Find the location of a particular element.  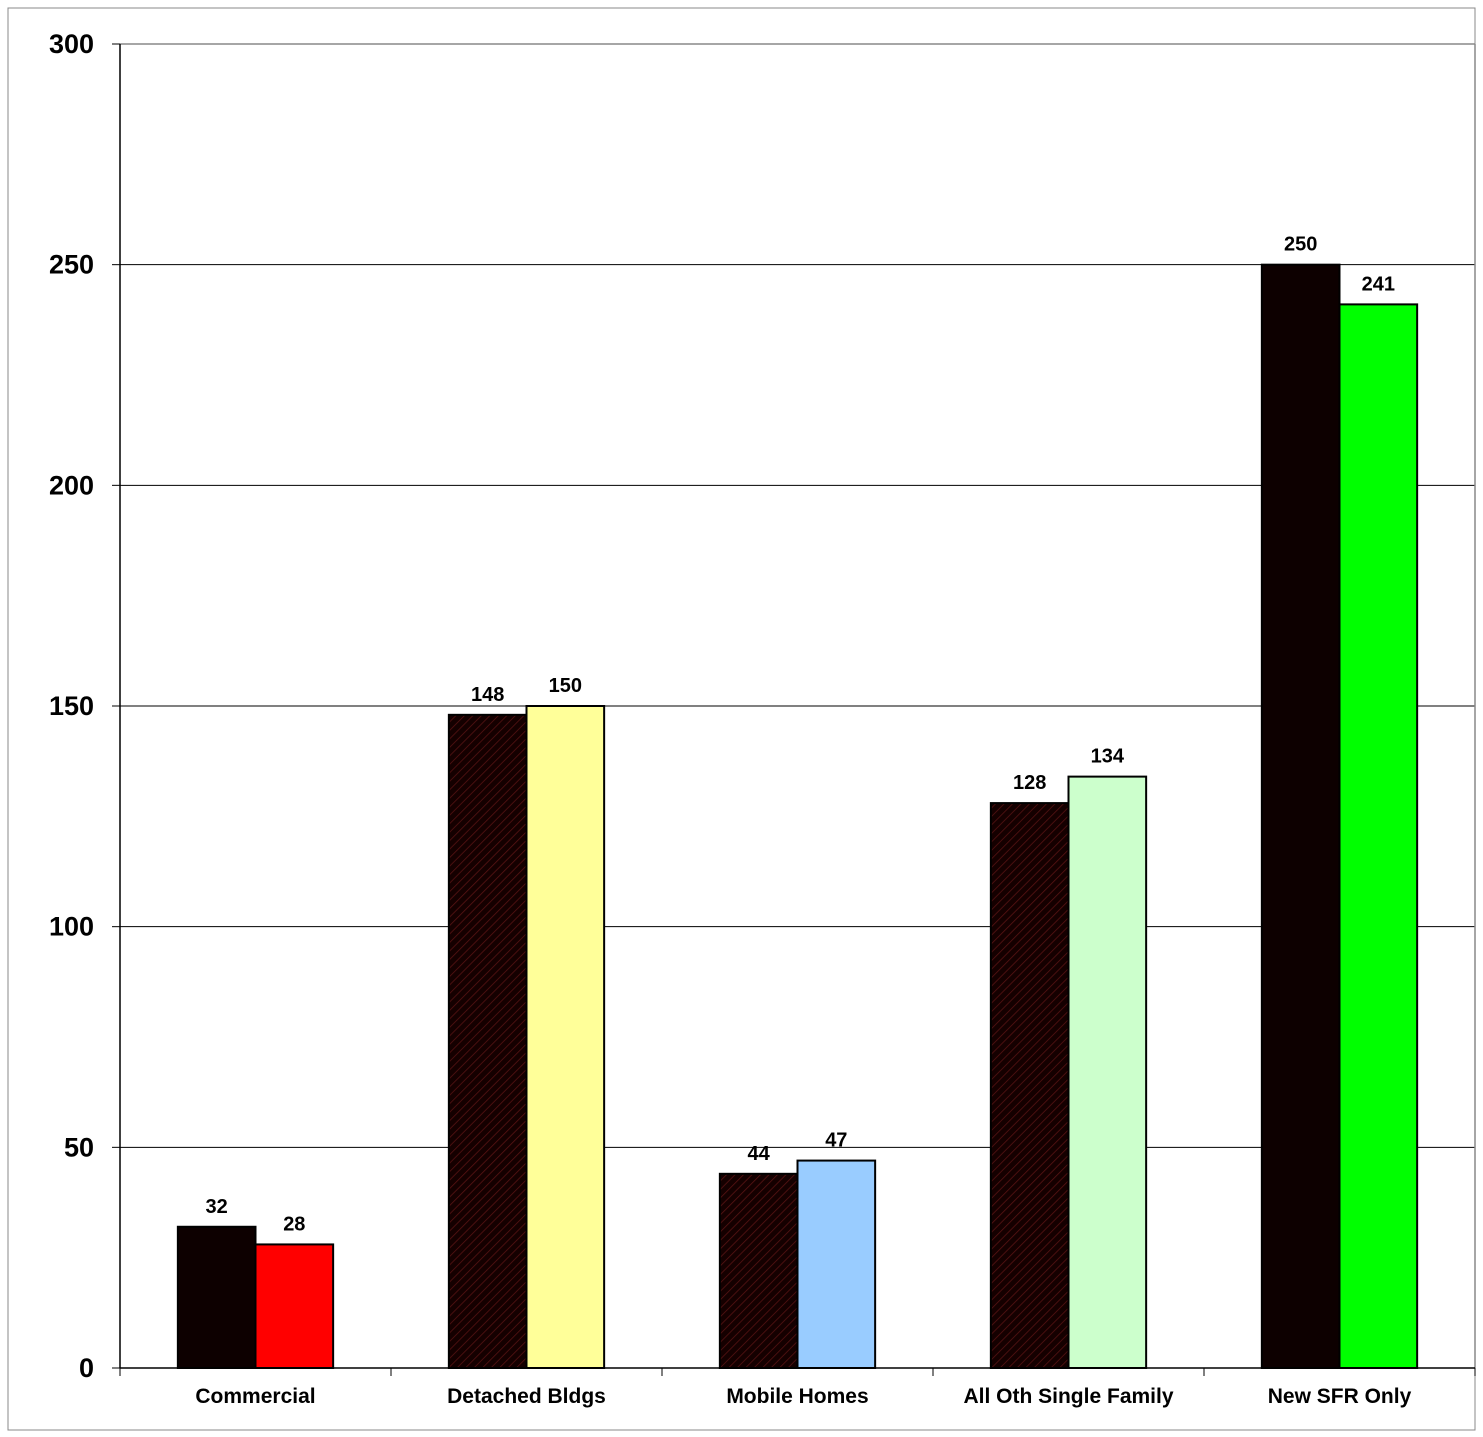

data-label: 150 is located at coordinates (565, 686).